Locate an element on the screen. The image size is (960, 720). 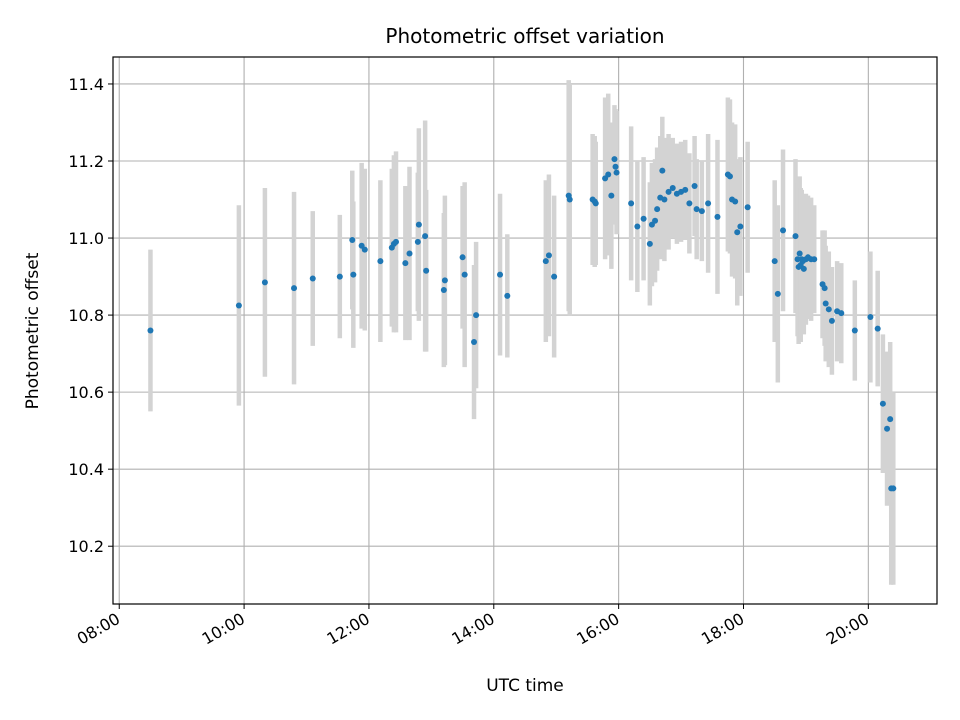
y-axis: 10.2 10.4 10.6 10.8 11.0 11.2 11.4 is located at coordinates (90, 315).